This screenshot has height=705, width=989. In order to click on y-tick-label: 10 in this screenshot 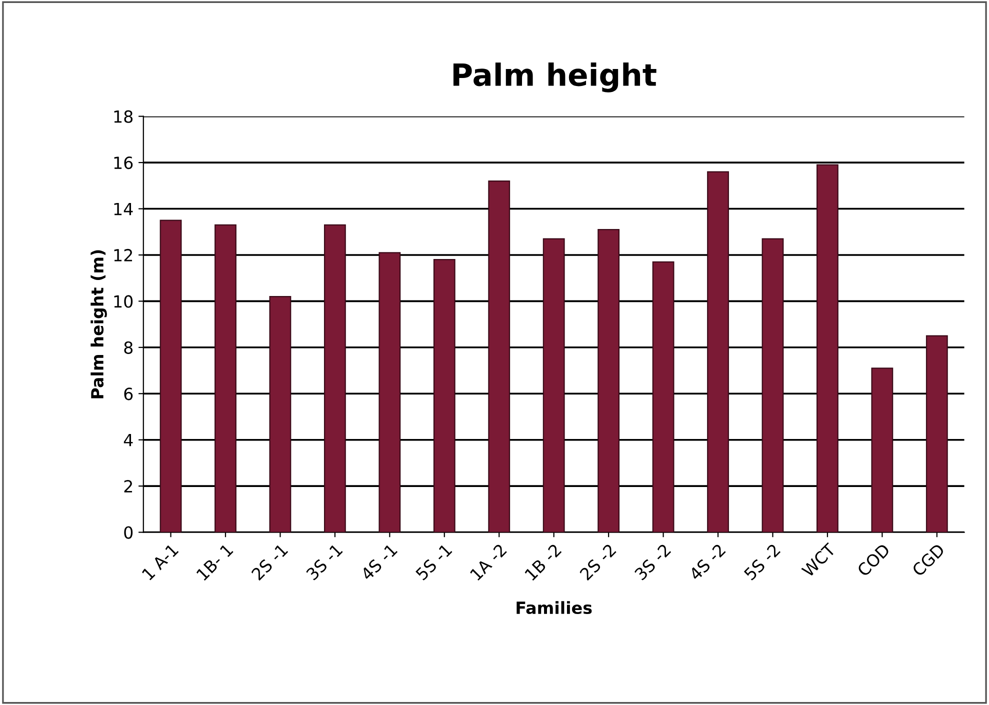, I will do `click(123, 301)`.